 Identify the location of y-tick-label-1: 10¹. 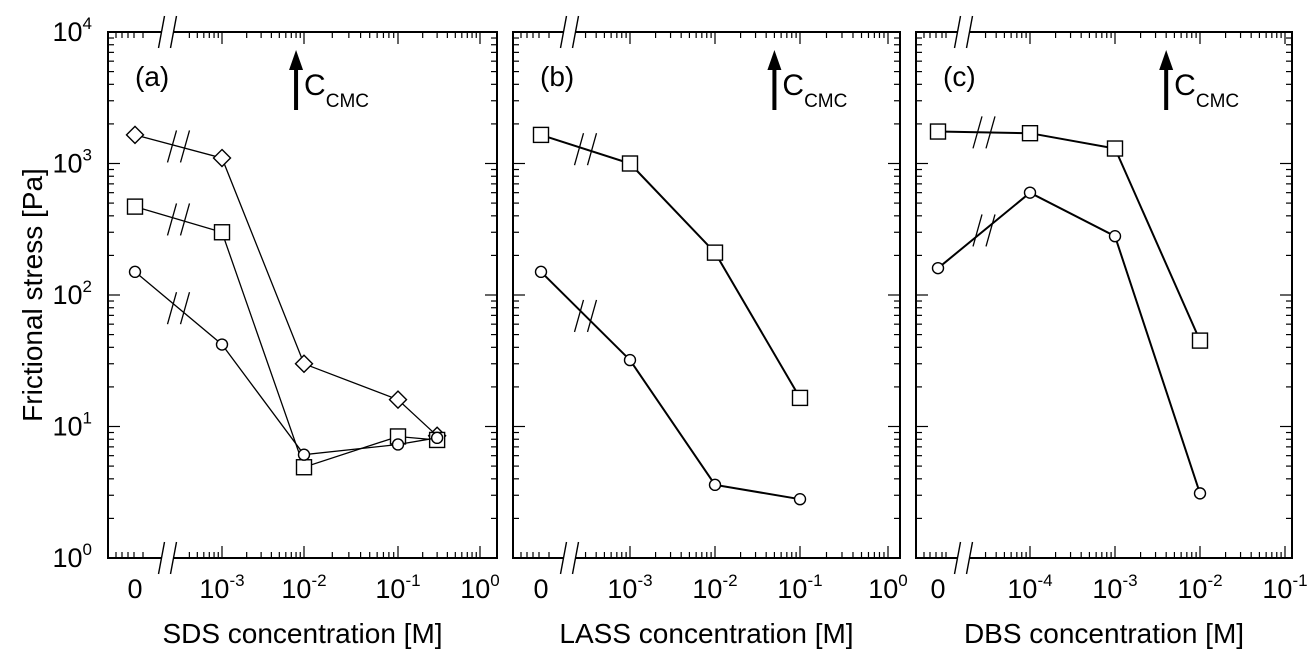
(72, 425).